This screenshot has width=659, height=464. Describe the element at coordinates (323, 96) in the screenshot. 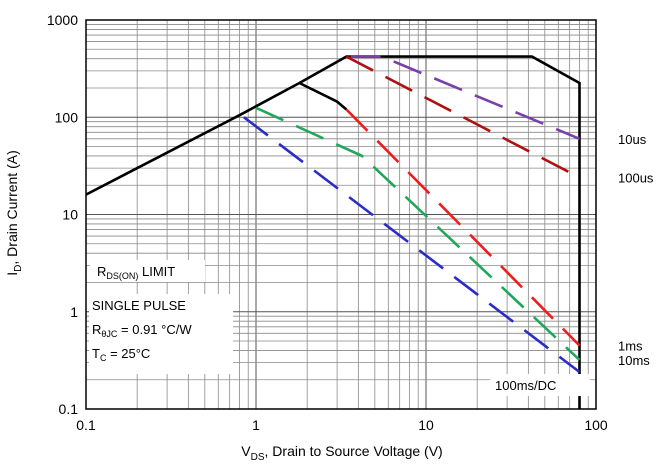

I see `boundary-line` at that location.